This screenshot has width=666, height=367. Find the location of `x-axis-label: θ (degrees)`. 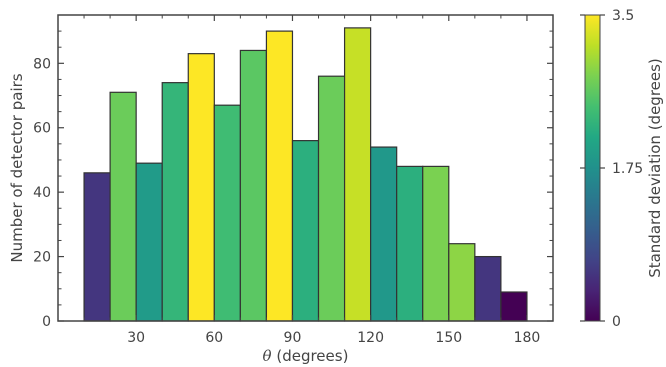

x-axis-label: θ (degrees) is located at coordinates (306, 356).